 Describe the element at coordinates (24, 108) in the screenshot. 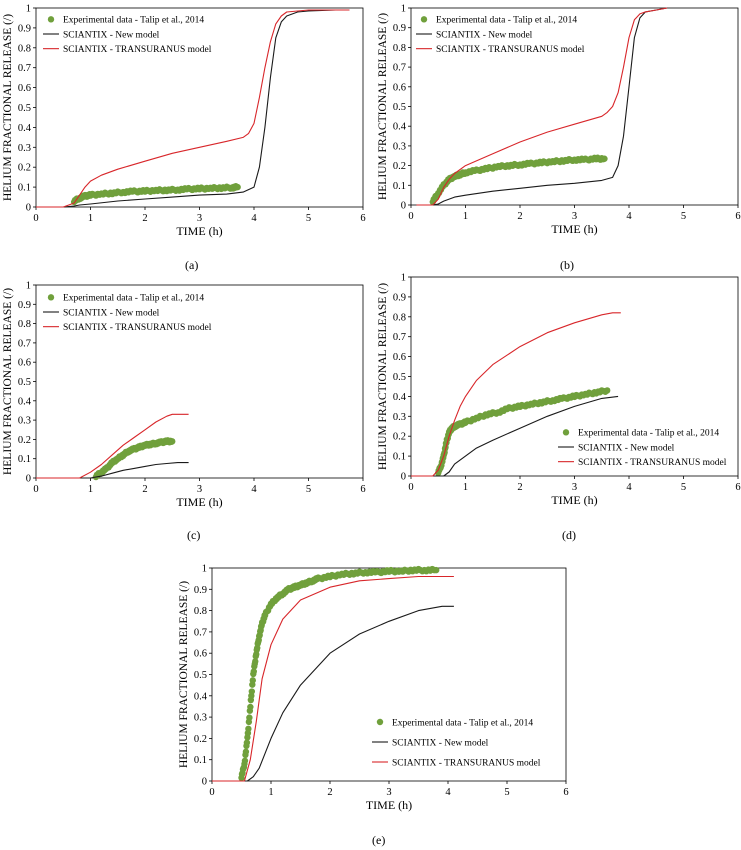

I see `y-tick-label: 0.5` at that location.